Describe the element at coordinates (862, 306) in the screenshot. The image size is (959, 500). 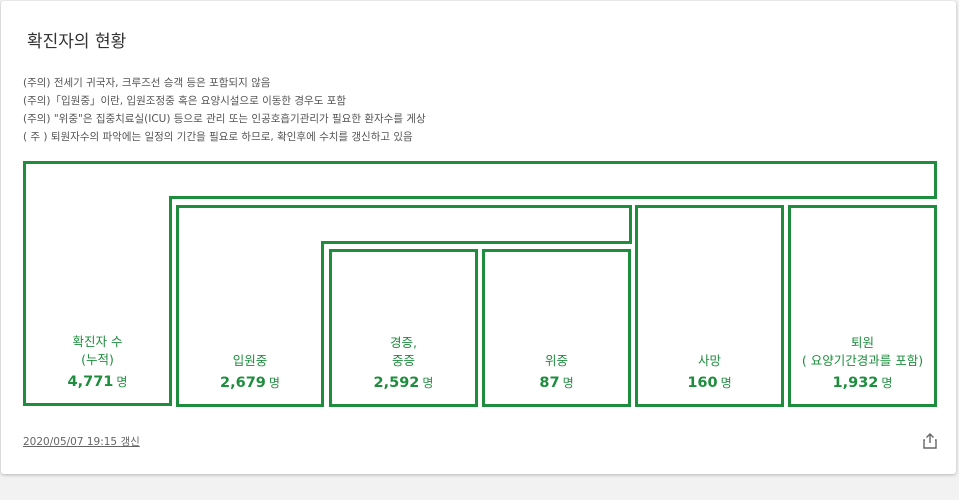
I see `stat-discharged: 퇴원 ( 요양기간경과를 포함) 1,932 명` at that location.